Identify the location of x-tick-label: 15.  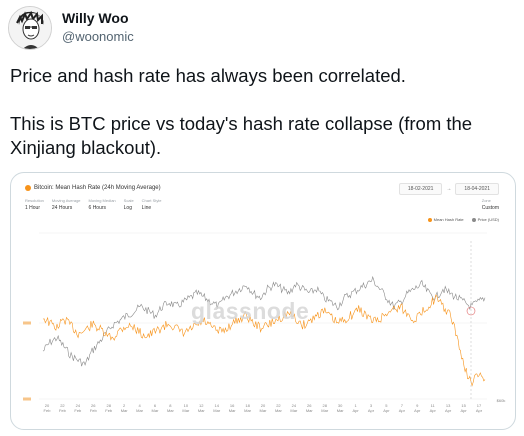
(463, 405).